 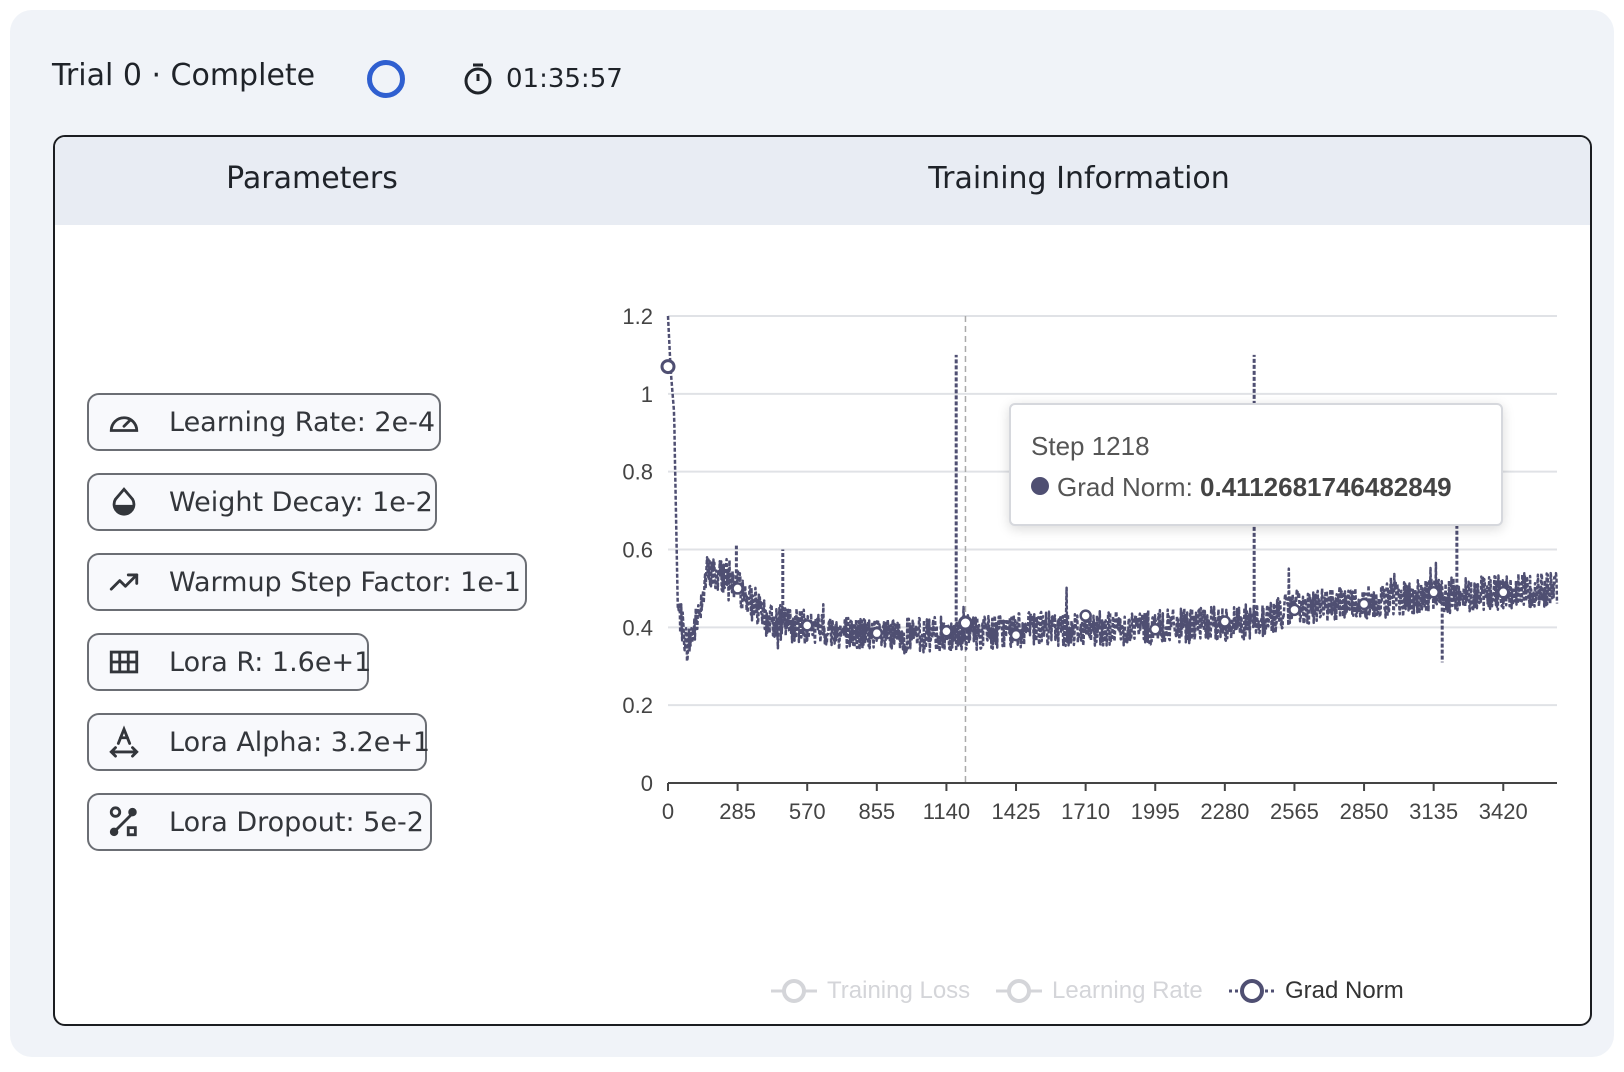 I want to click on tooltip-series: Grad Norm:, so click(x=1129, y=487).